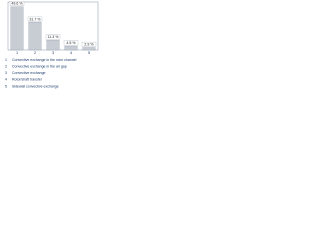  I want to click on value-label: 49.6 %, so click(17, 4).